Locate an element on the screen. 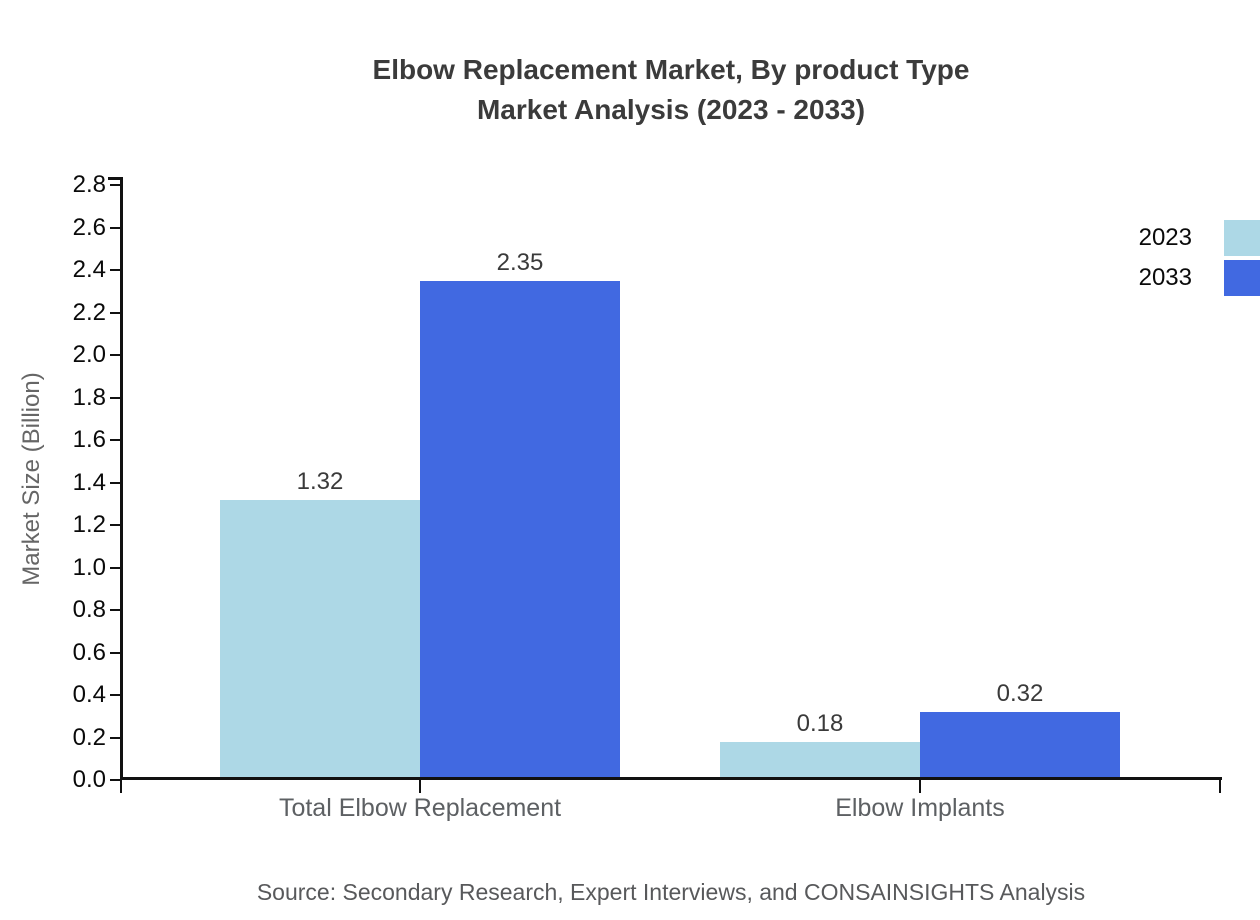 The height and width of the screenshot is (920, 1260). bar-value-label: 0.18 is located at coordinates (820, 723).